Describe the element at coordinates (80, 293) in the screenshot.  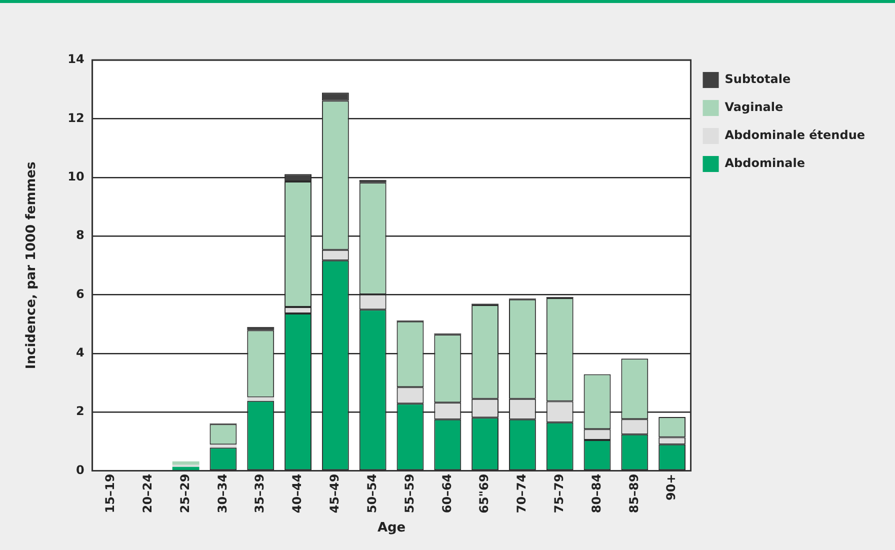
I see `y-tick-label: 6` at that location.